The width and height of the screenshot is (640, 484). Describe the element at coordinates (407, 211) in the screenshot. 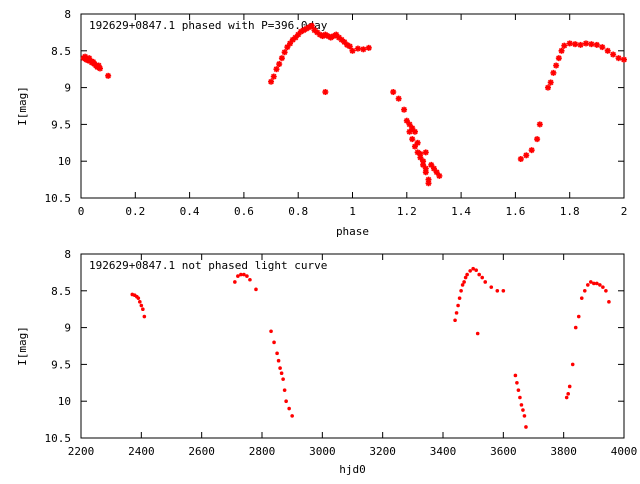

I see `x-tick-label: 1.2` at that location.